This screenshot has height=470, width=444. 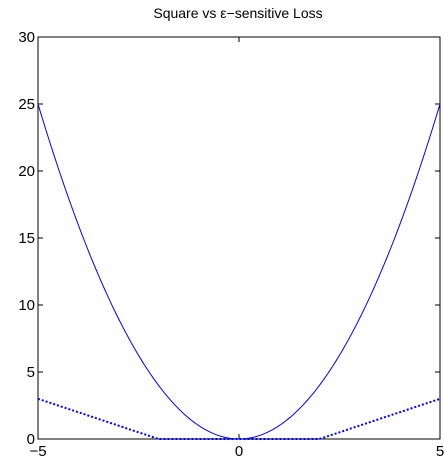 I want to click on x-tick-label: −5, so click(x=37, y=451).